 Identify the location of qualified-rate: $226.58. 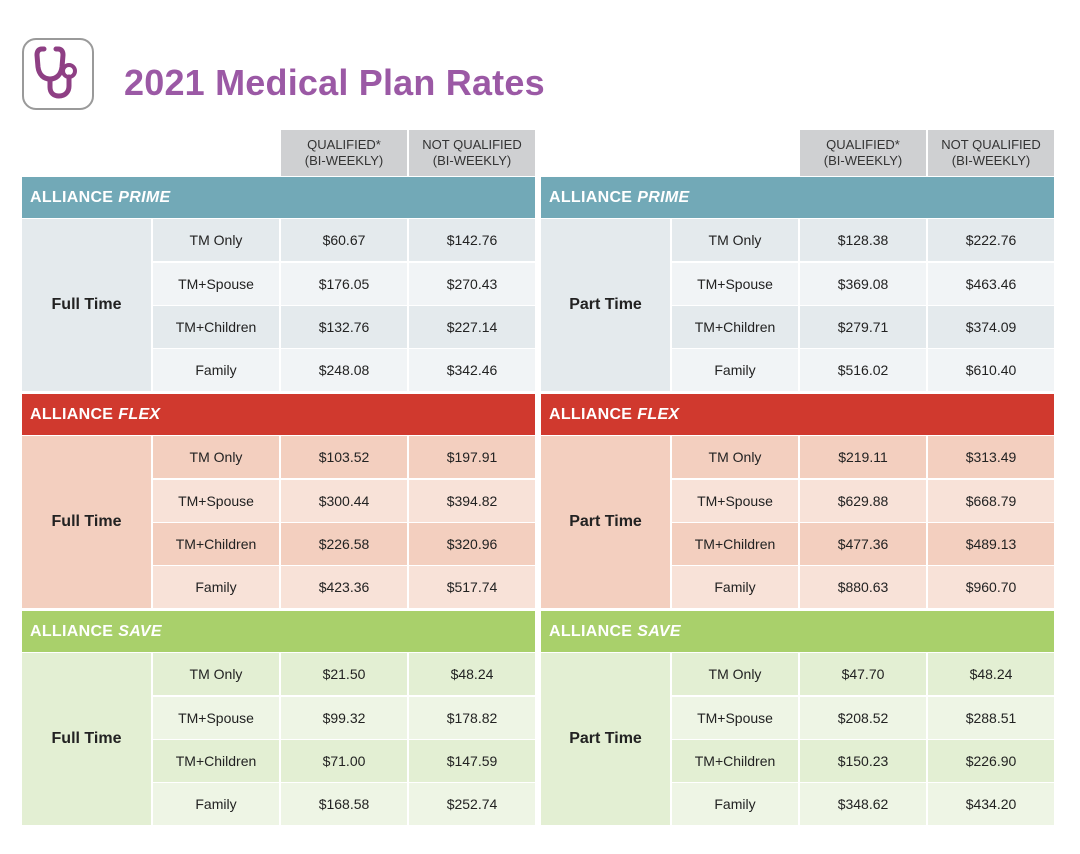
(344, 544).